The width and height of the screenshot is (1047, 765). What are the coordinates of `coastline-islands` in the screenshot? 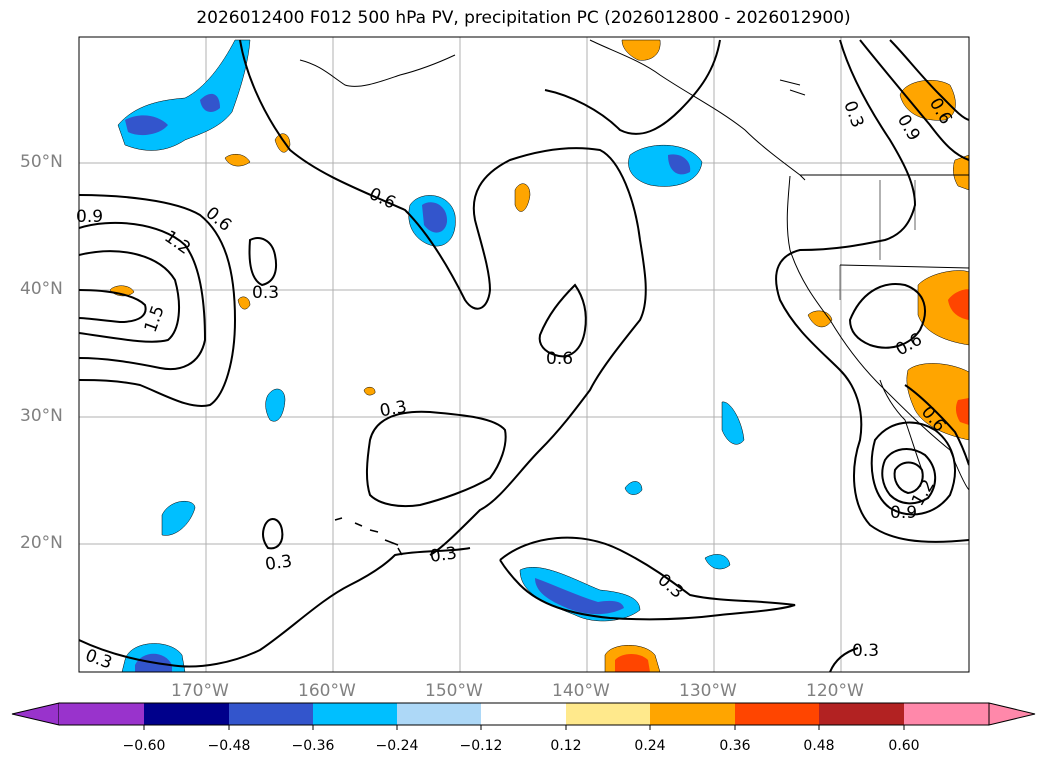 It's located at (792, 87).